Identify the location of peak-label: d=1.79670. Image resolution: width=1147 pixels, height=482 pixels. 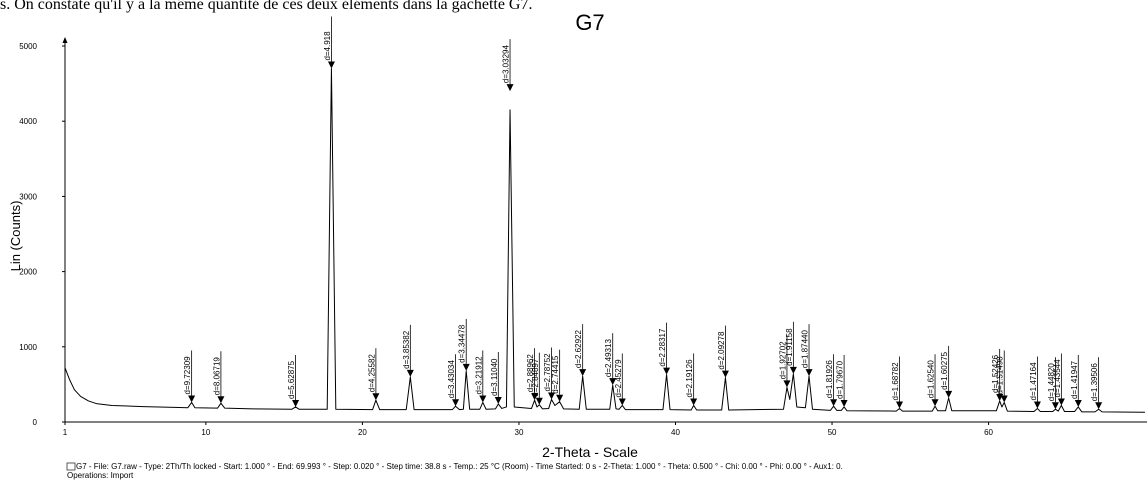
(840, 379).